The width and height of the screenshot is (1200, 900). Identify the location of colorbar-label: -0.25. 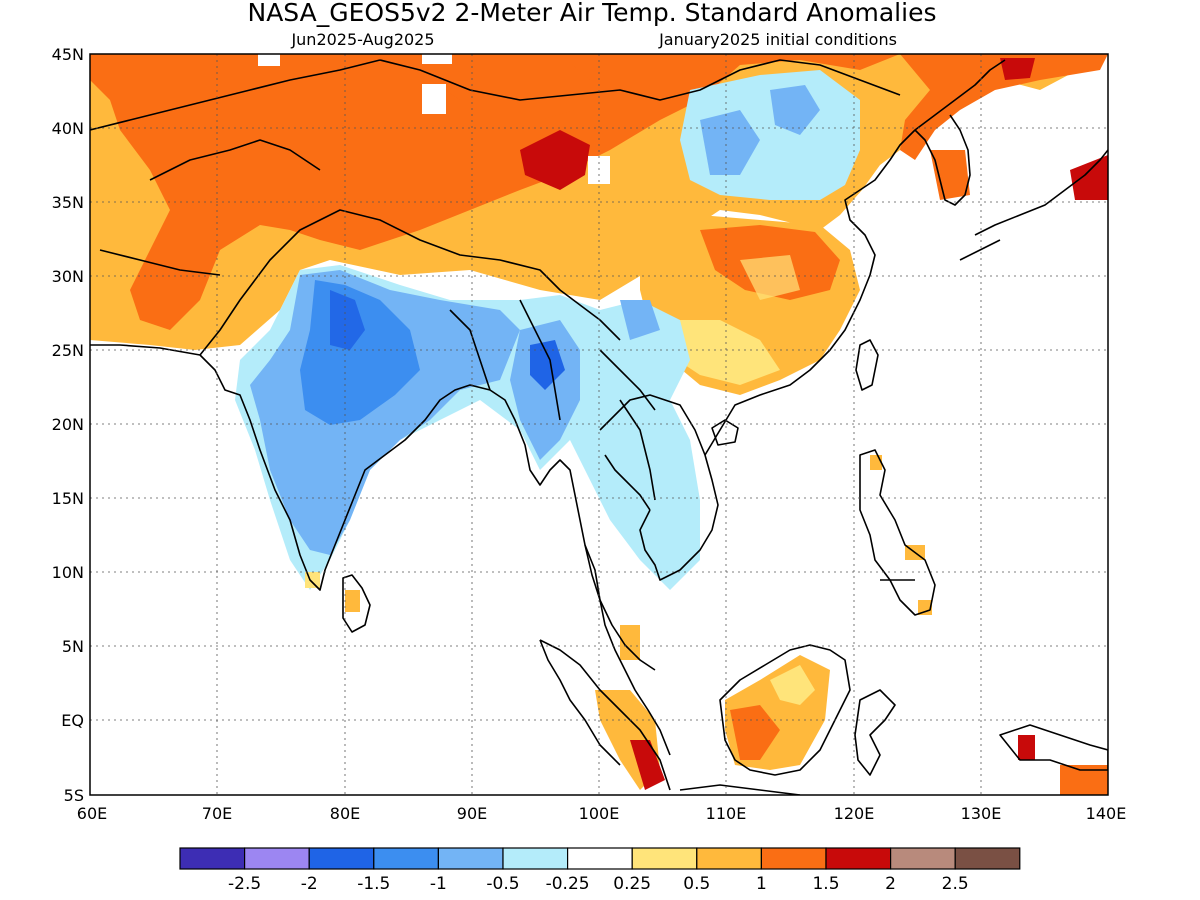
(568, 884).